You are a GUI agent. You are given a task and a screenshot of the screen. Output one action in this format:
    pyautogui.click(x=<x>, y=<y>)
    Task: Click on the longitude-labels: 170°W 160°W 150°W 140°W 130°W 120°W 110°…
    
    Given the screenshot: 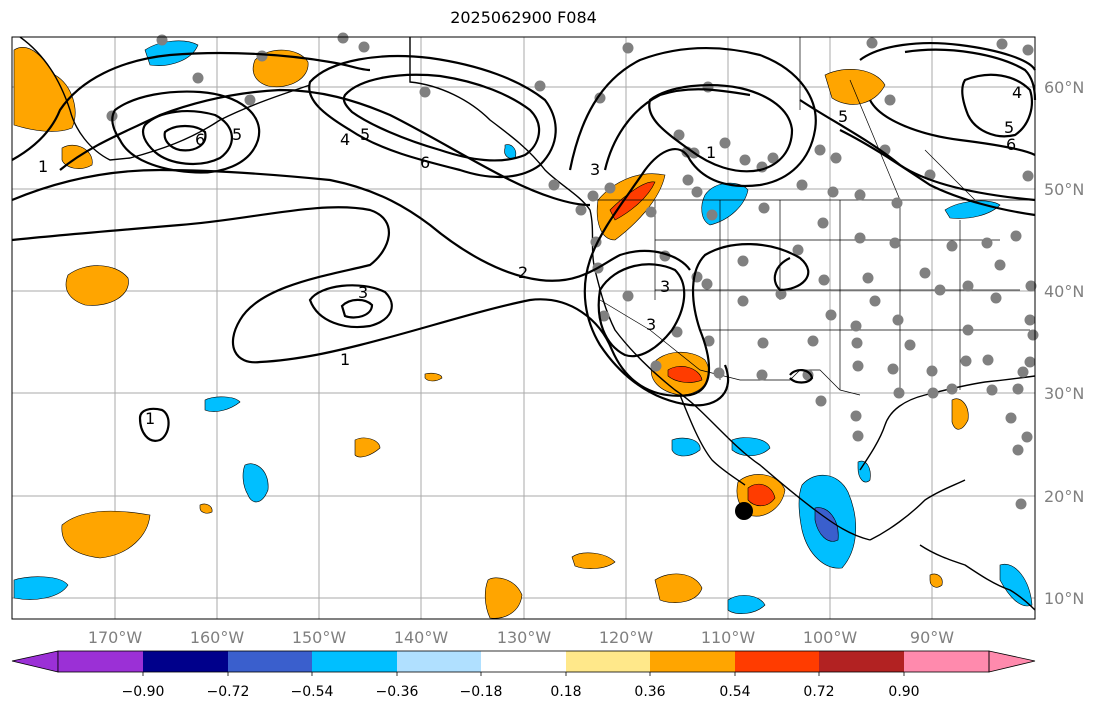 What is the action you would take?
    pyautogui.click(x=521, y=637)
    